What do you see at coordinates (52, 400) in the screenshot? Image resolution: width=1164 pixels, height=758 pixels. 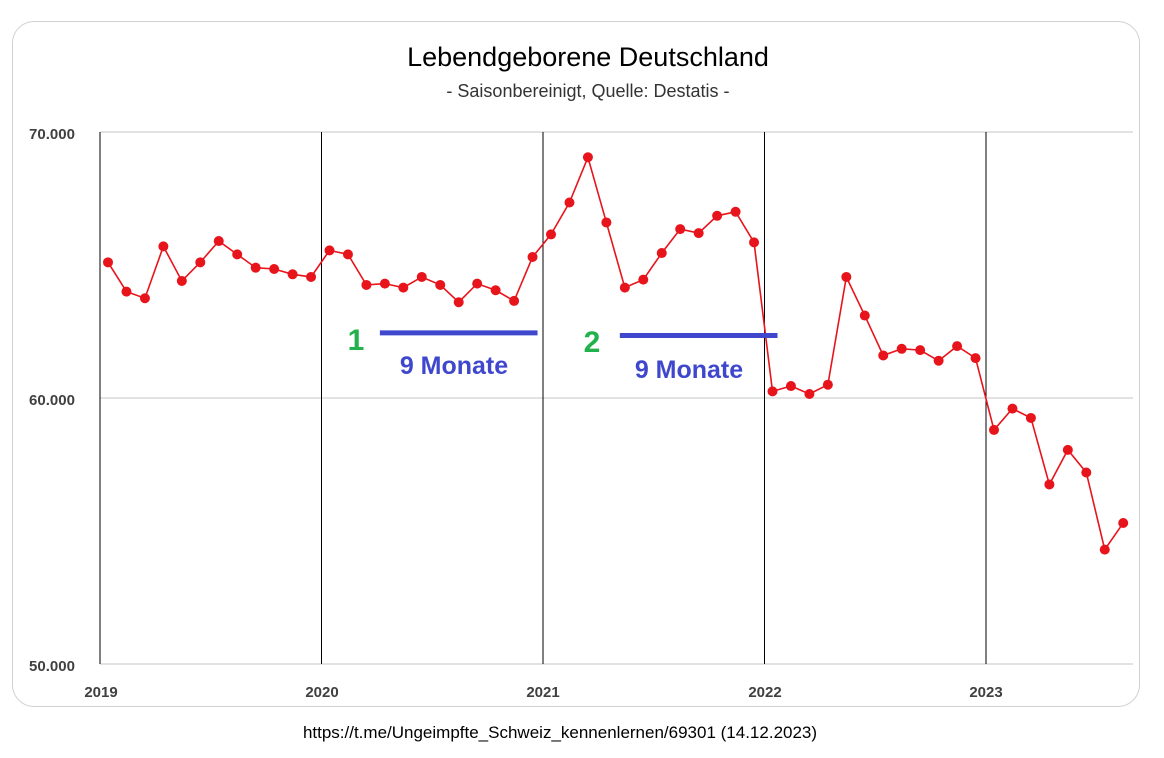 I see `y-tick-label: 60.000` at bounding box center [52, 400].